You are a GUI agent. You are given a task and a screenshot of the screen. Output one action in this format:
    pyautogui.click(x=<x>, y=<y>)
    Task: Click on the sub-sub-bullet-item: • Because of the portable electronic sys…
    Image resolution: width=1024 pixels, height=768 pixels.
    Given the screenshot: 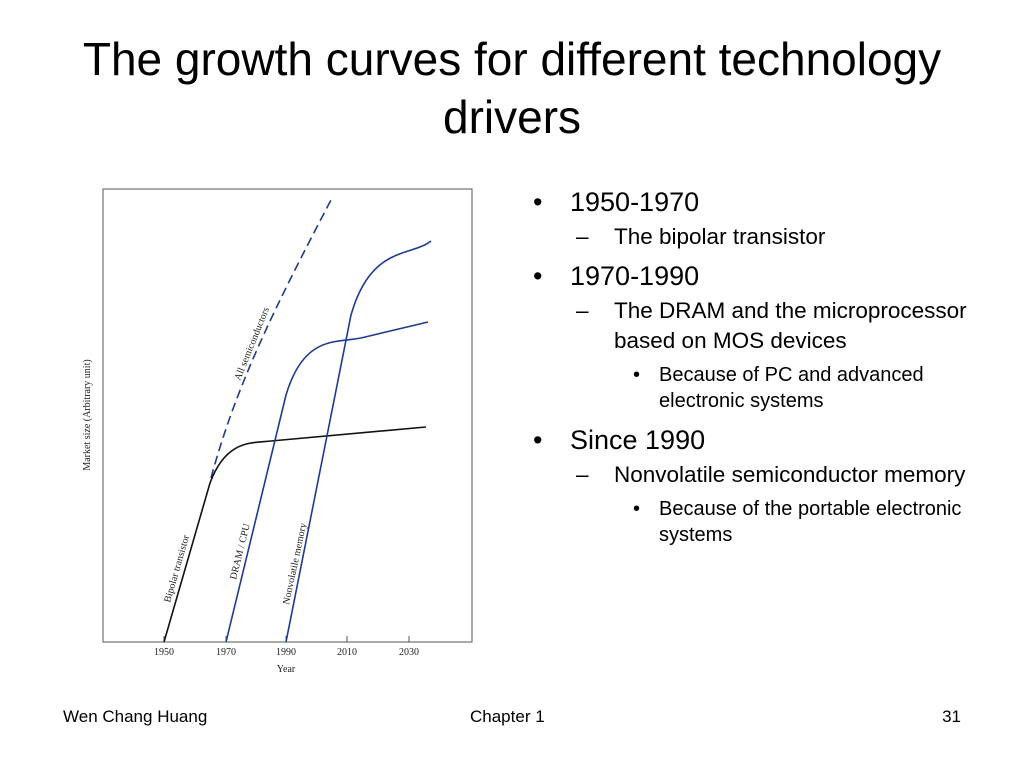 What is the action you would take?
    pyautogui.click(x=763, y=522)
    